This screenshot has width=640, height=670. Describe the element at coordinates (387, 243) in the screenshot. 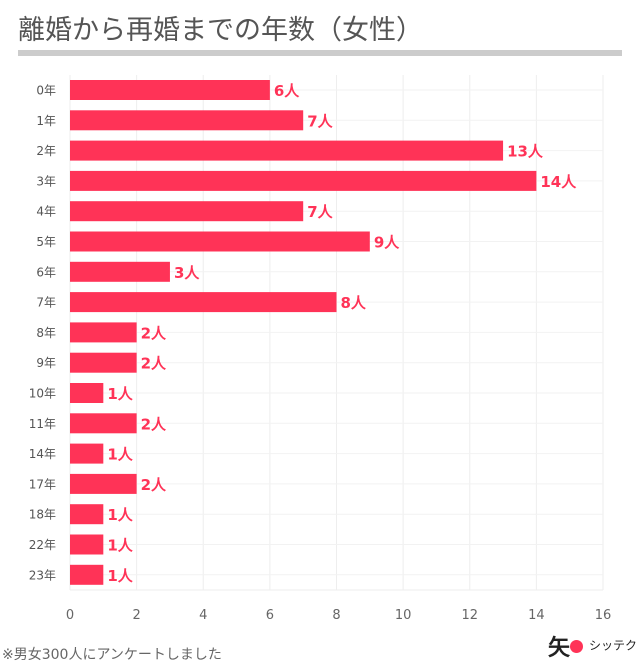

I see `data-label: 9人` at that location.